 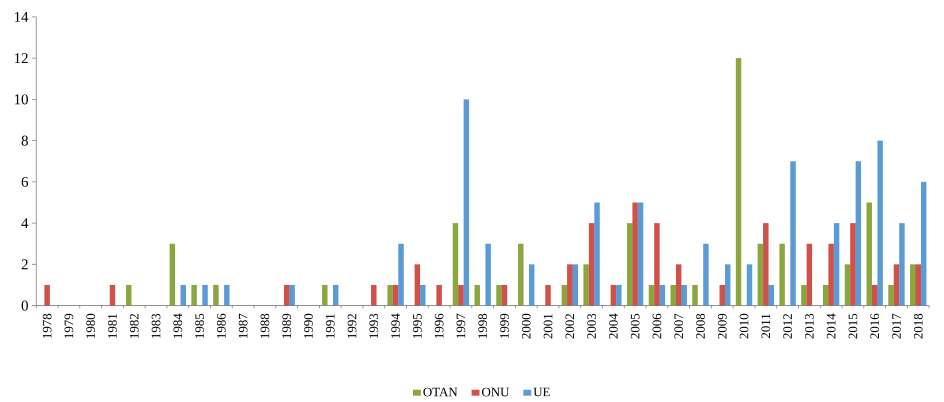 What do you see at coordinates (91, 326) in the screenshot?
I see `x-tick-label: 1980` at bounding box center [91, 326].